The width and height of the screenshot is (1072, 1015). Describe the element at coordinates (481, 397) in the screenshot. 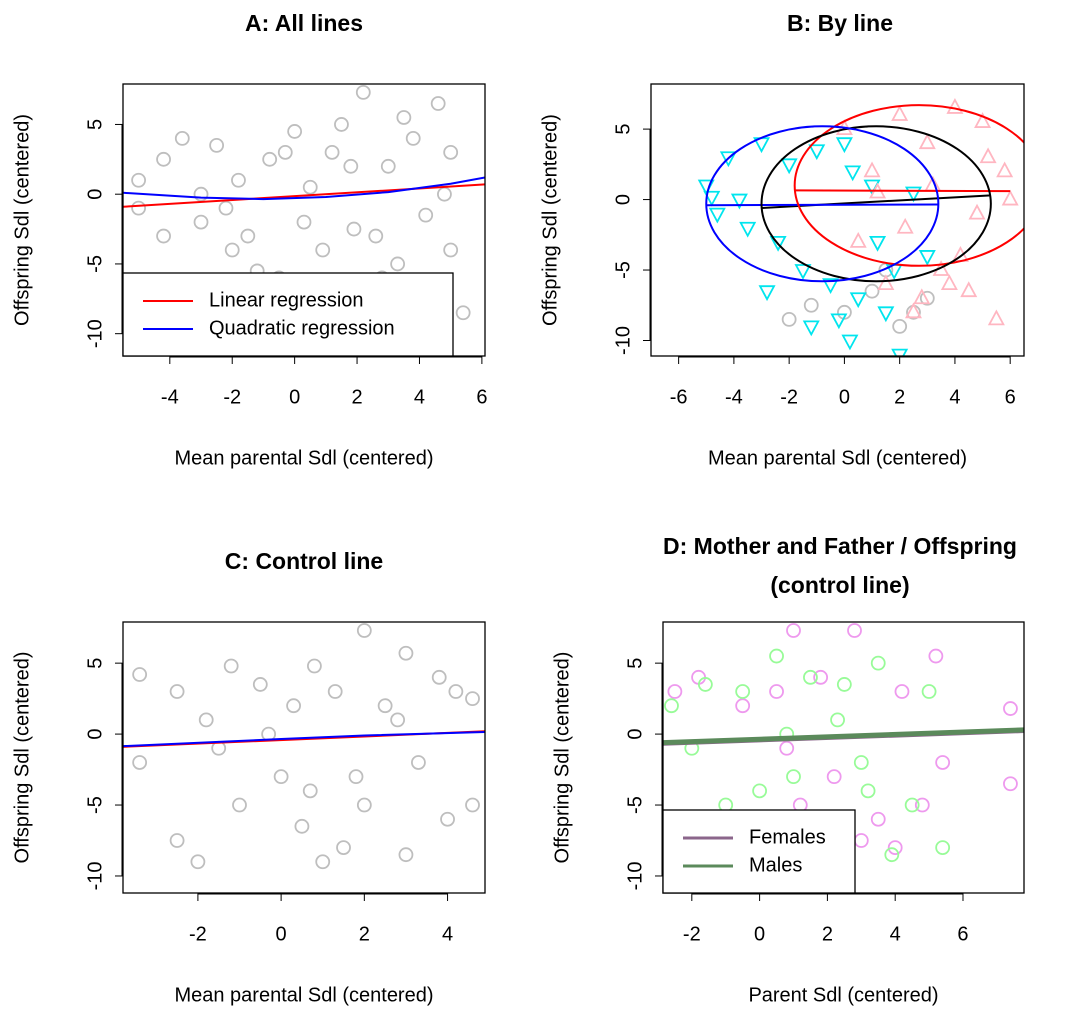

I see `x-tick-label: 6` at that location.